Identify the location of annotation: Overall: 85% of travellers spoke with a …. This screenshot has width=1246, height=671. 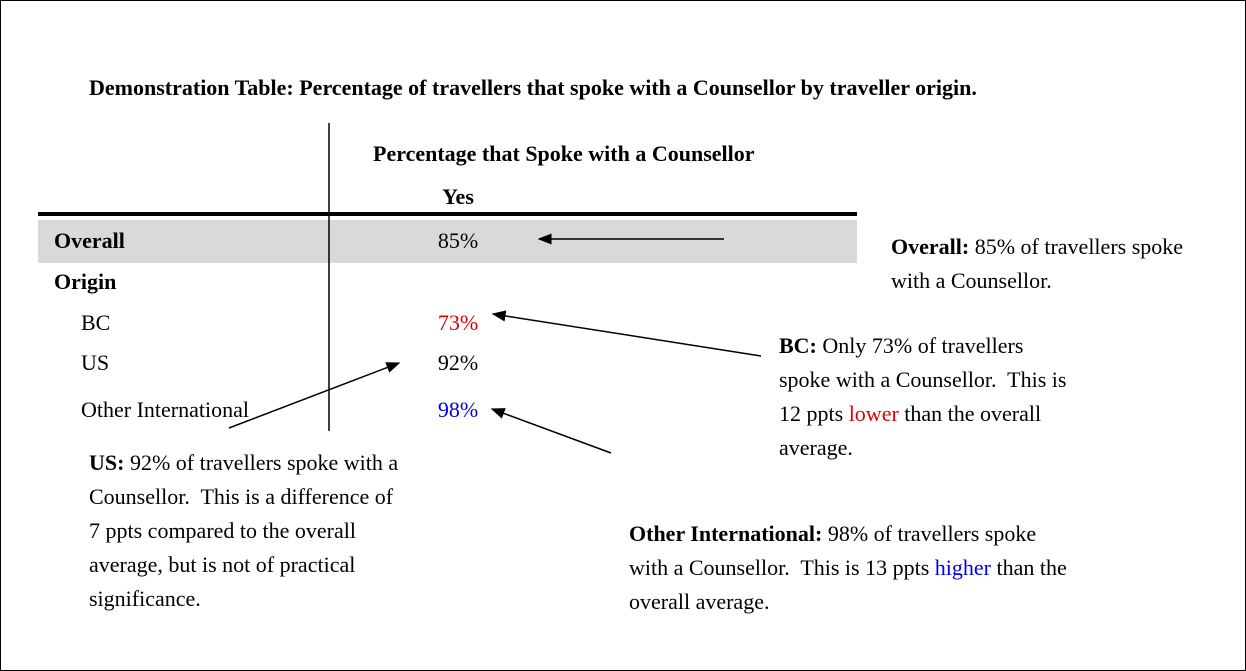
(1056, 264).